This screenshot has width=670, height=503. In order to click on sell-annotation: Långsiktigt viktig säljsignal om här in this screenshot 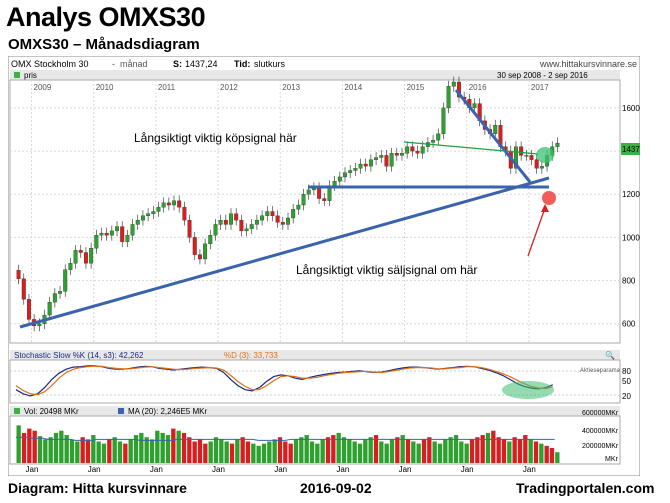, I will do `click(386, 270)`.